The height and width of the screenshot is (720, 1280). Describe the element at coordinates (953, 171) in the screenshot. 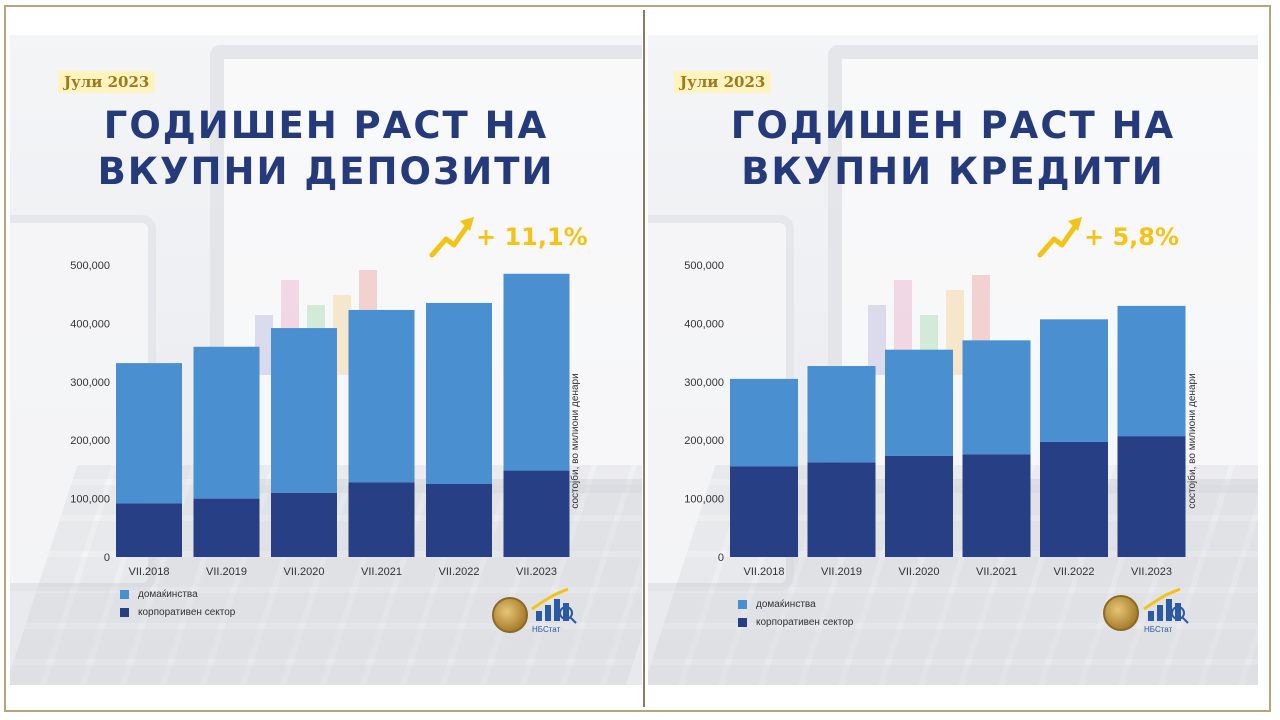

I see `title-line-2: ВКУПНИ КРЕДИТИ` at that location.